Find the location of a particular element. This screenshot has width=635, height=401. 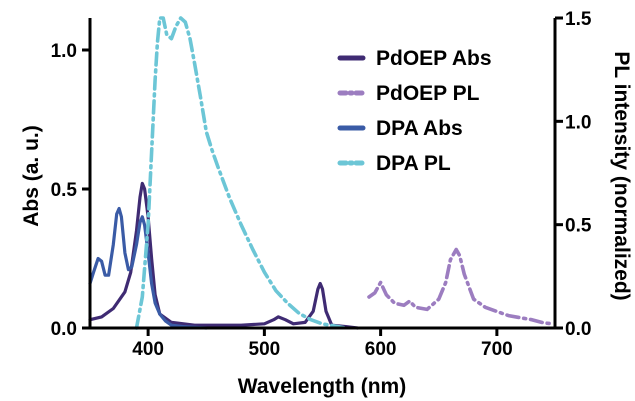

legend-label-dpa-abs: DPA Abs is located at coordinates (419, 128).